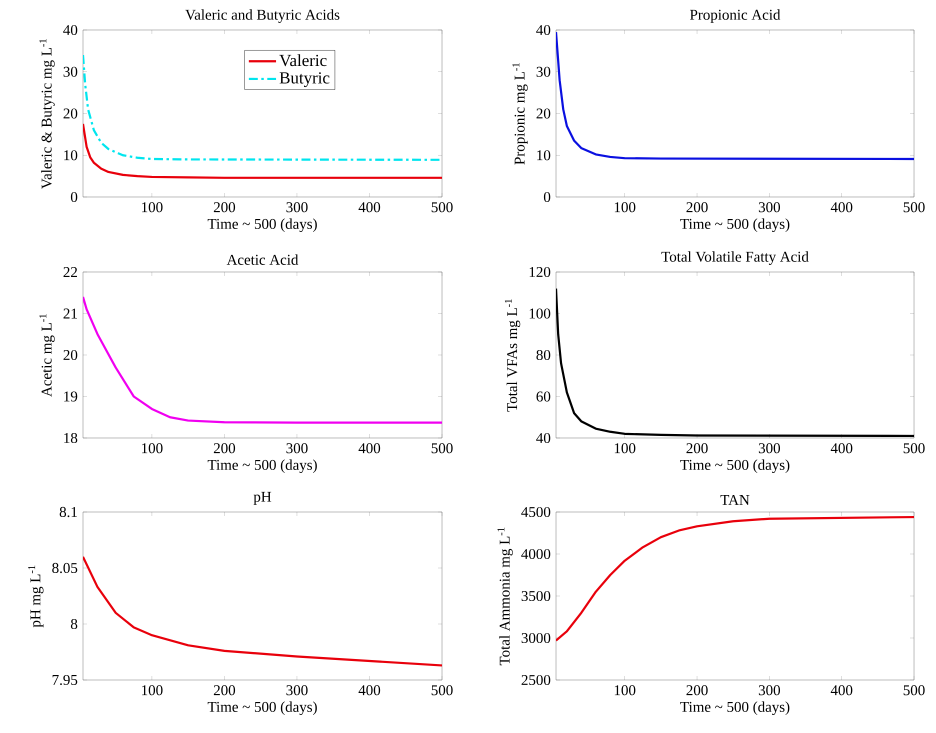  Describe the element at coordinates (543, 396) in the screenshot. I see `y-tick-label: 60` at that location.